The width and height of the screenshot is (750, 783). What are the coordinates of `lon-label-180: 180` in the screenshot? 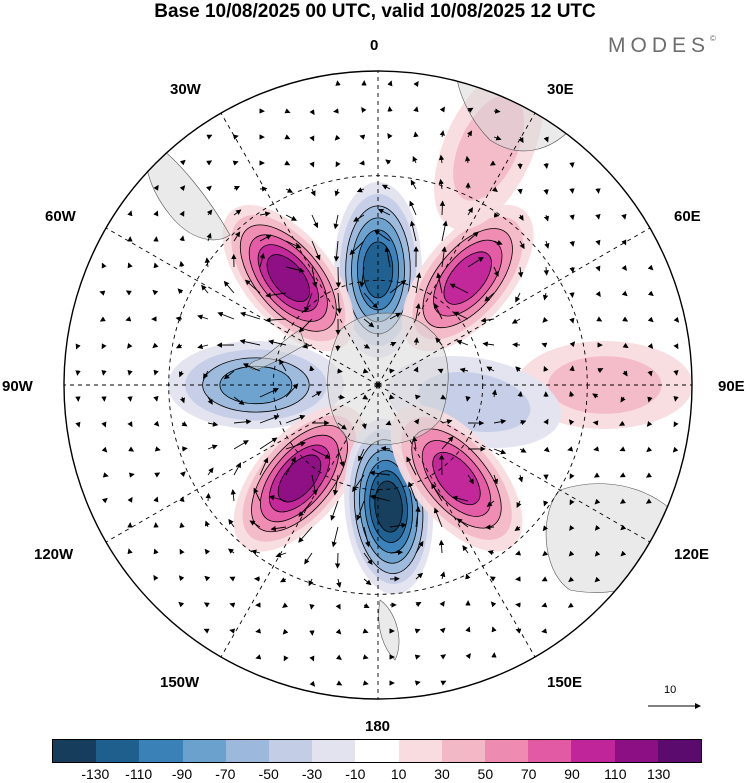 It's located at (378, 726).